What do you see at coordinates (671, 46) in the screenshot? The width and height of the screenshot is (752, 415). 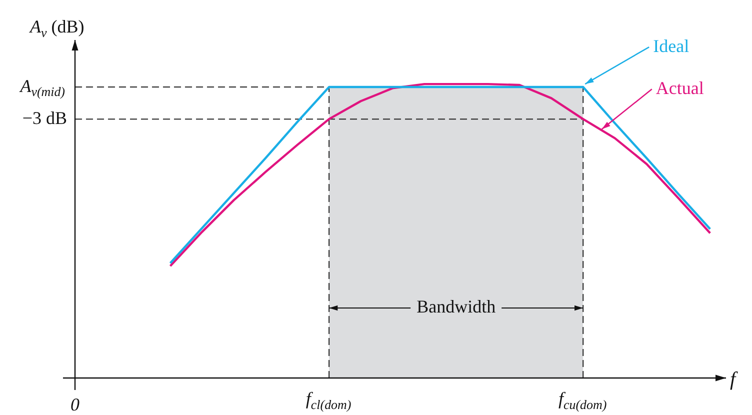 I see `text: Ideal` at bounding box center [671, 46].